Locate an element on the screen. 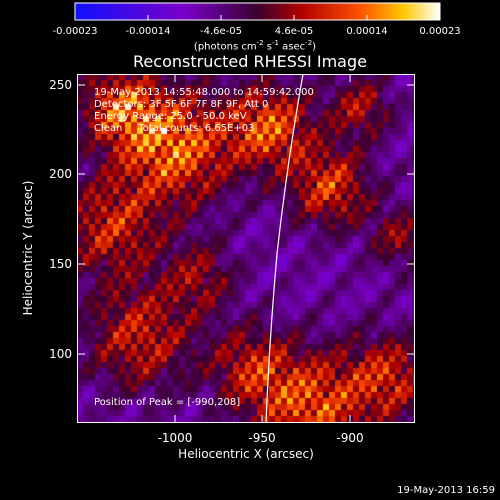  colorbar-tick-label: 0.00023 is located at coordinates (440, 31).